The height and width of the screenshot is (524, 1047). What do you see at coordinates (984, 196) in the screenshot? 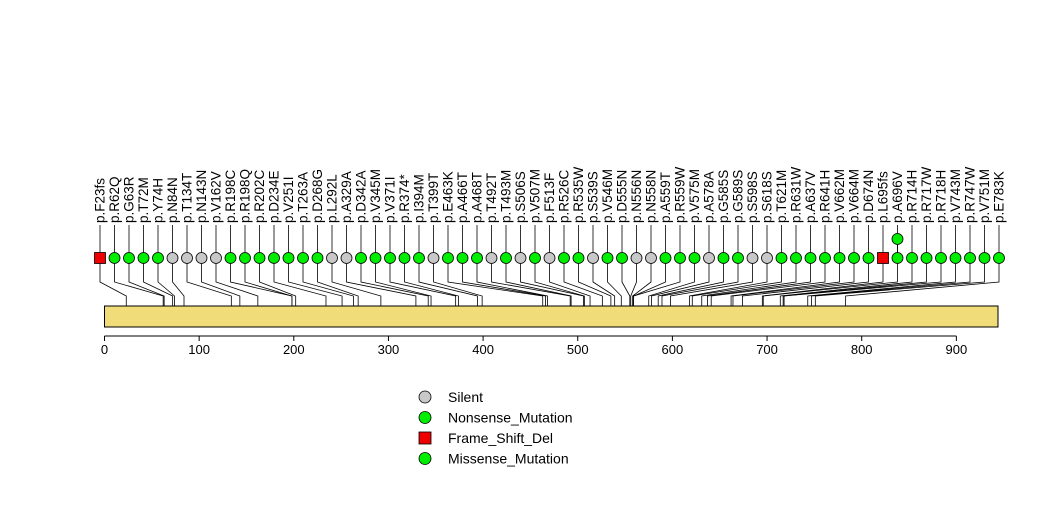
I see `mutation-label: p.V751M` at bounding box center [984, 196].